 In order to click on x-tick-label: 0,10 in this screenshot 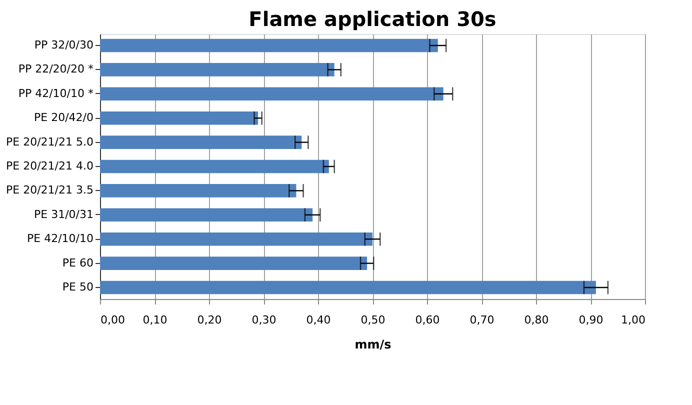, I will do `click(155, 320)`.